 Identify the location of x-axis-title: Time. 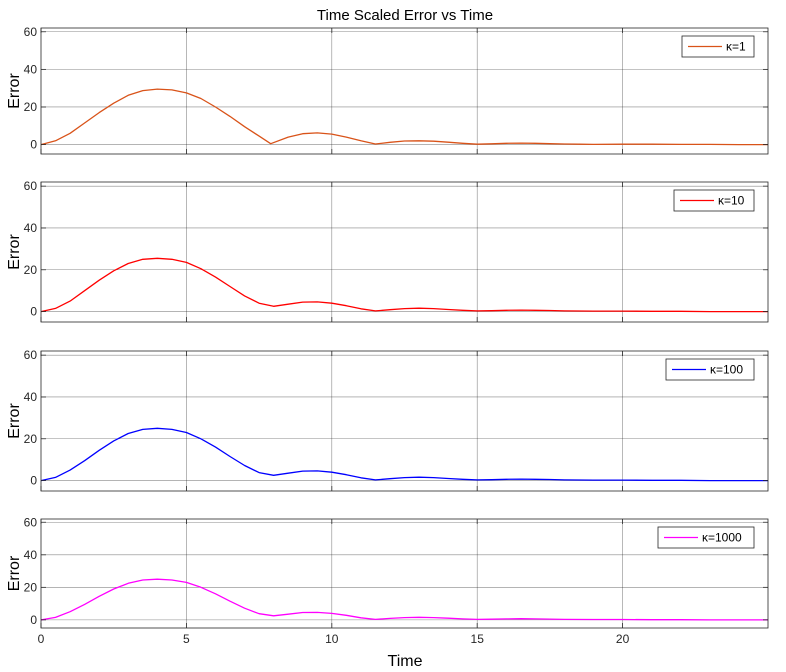
(405, 661).